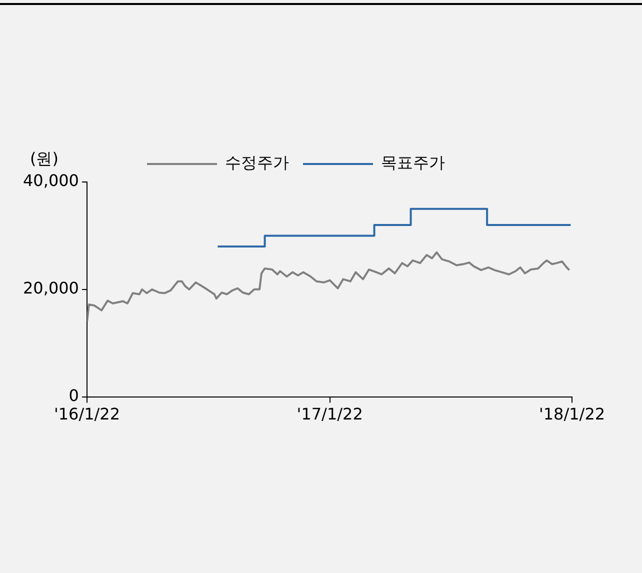 This screenshot has height=573, width=642. Describe the element at coordinates (44, 158) in the screenshot. I see `y-axis-title: (원)` at that location.